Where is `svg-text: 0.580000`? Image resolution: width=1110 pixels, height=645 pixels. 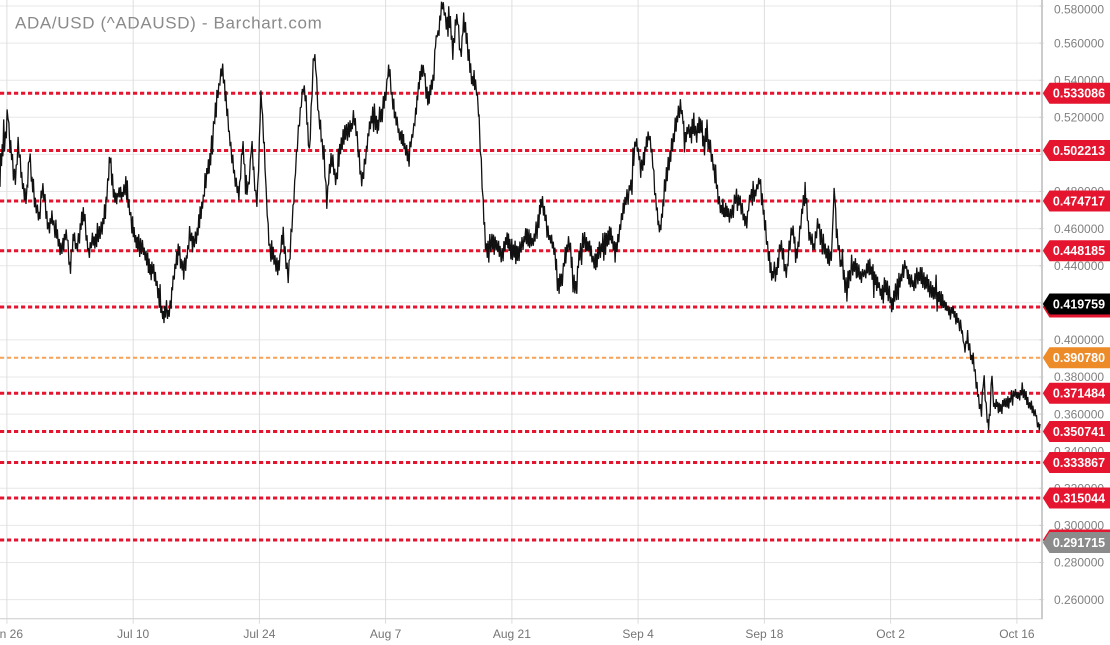 svg-text: 0.580000 is located at coordinates (1079, 10).